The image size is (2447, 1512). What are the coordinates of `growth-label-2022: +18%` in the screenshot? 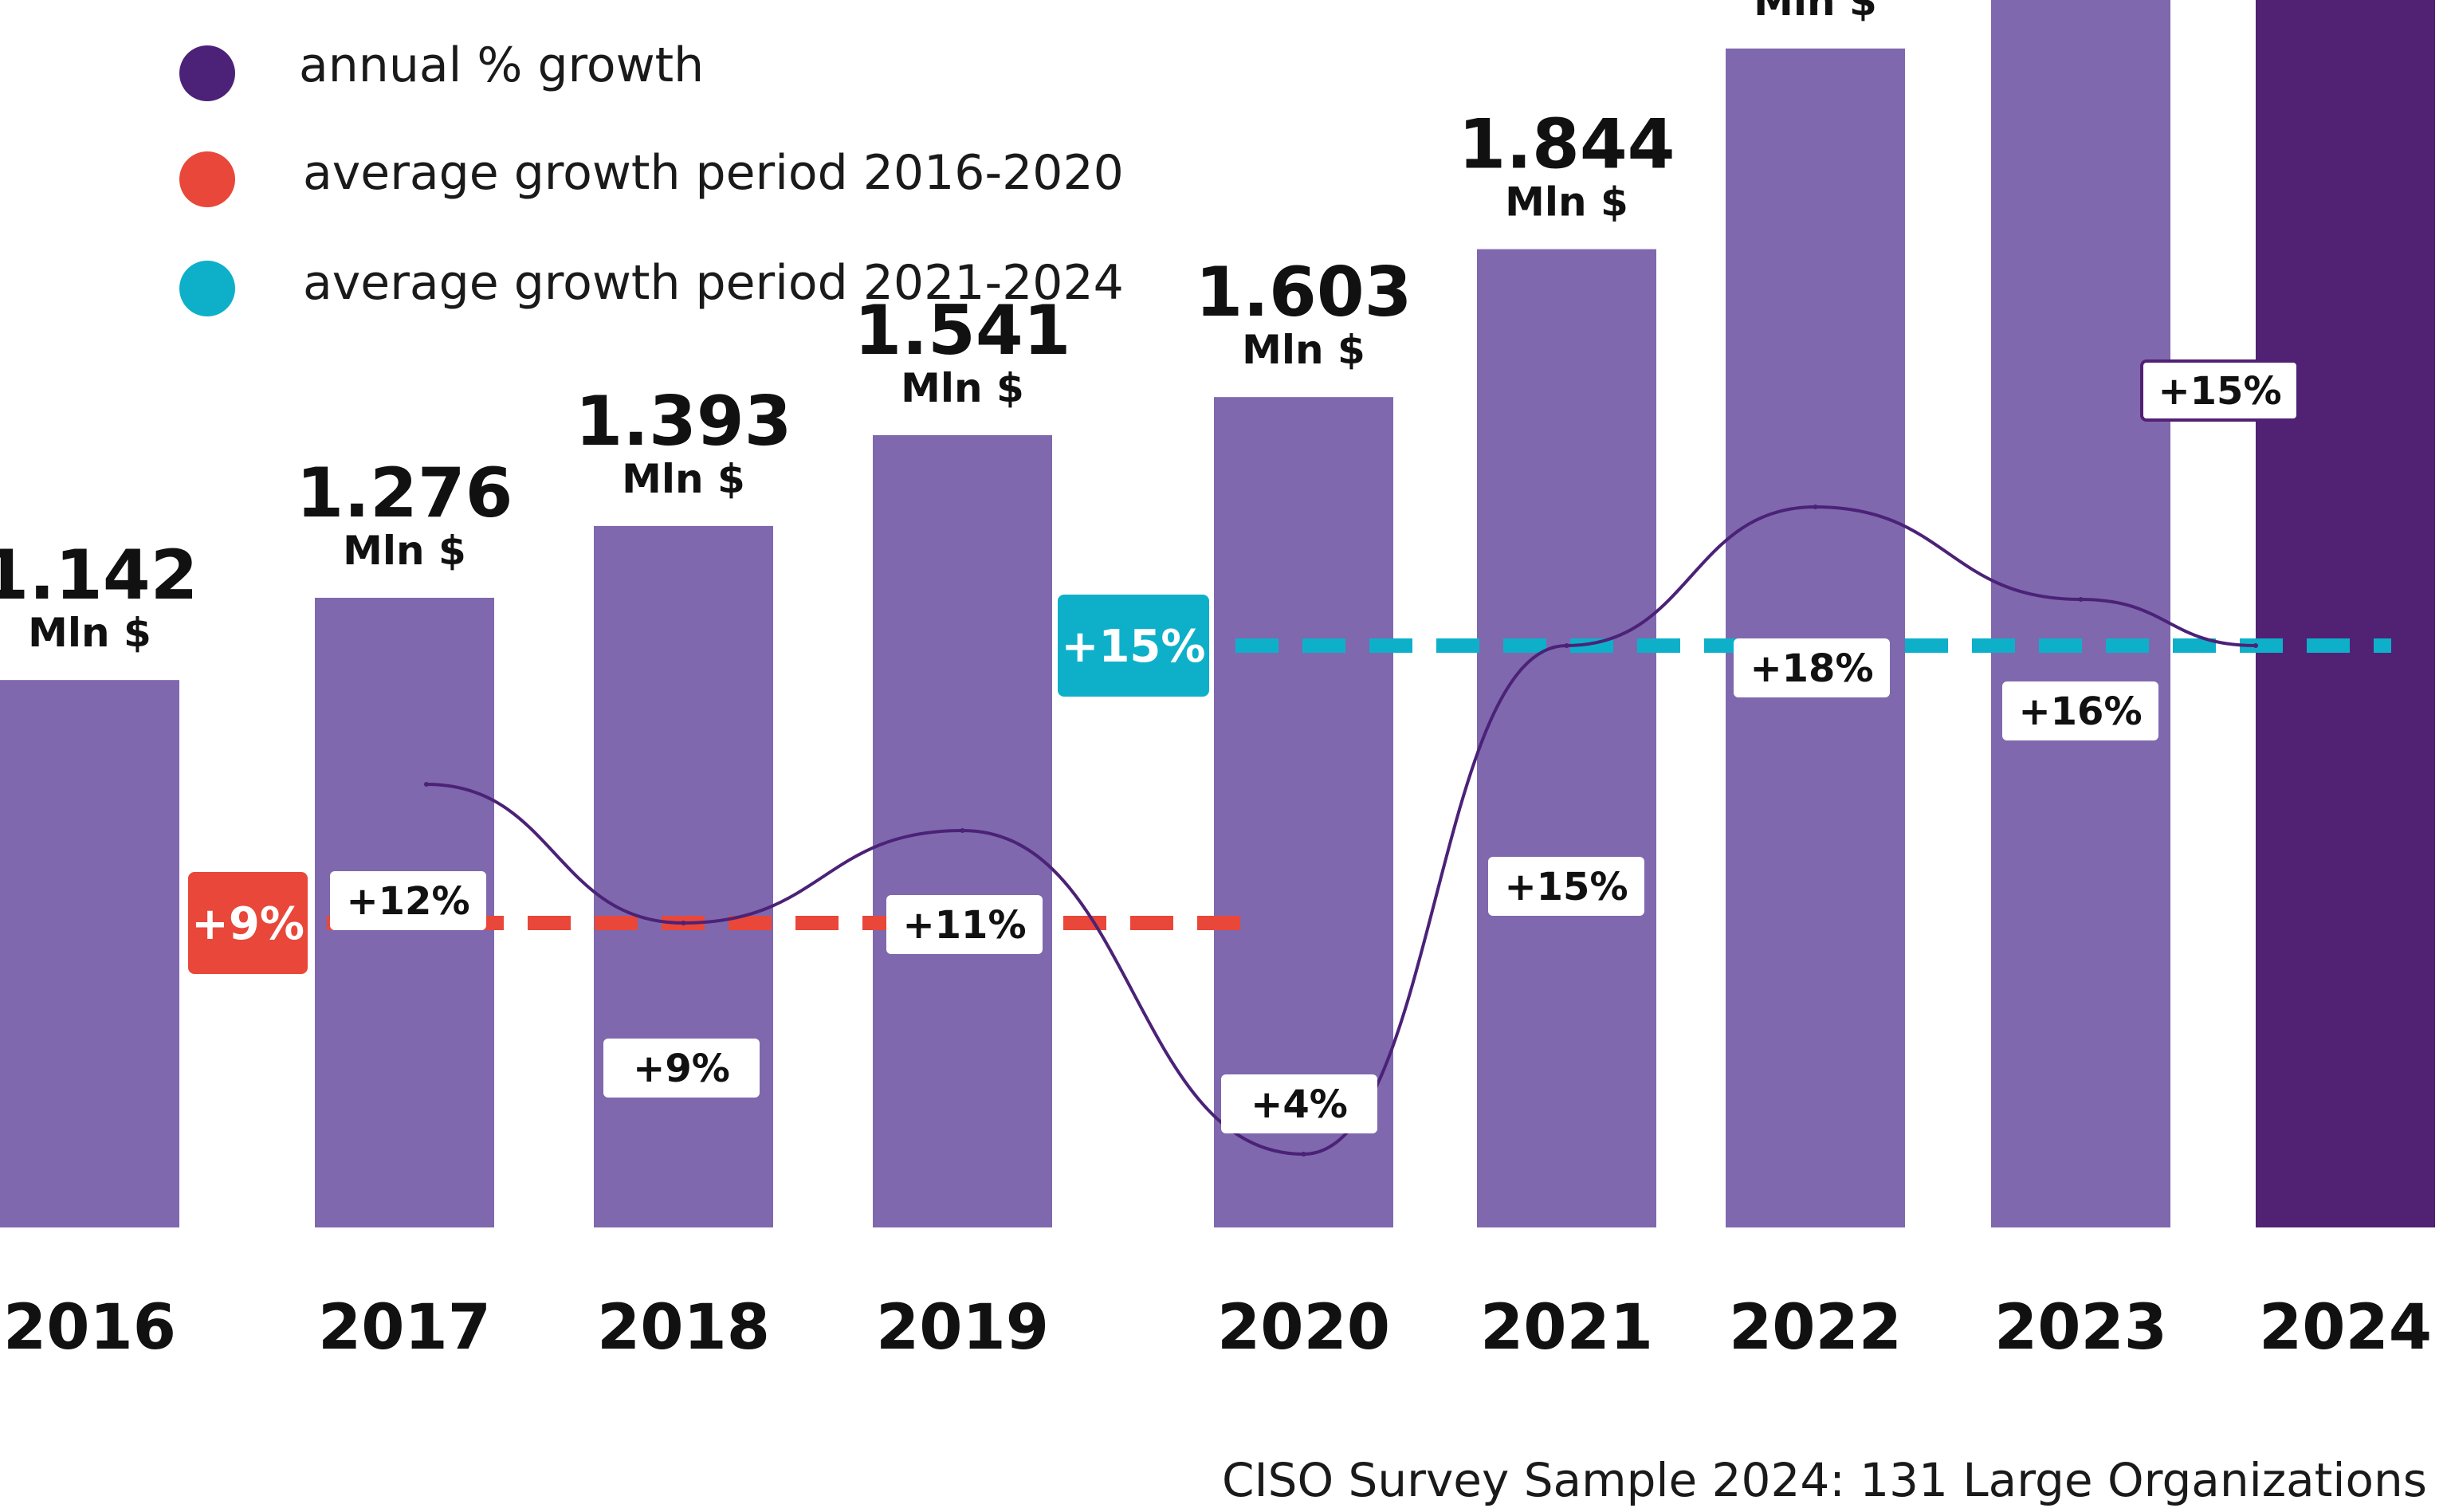 It's located at (1811, 668).